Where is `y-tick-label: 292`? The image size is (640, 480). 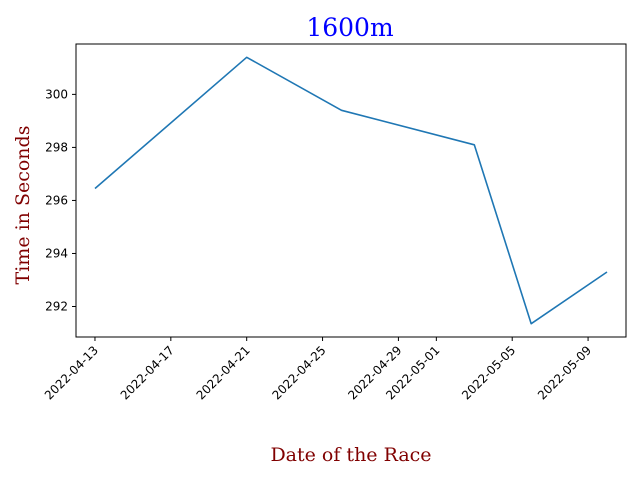
y-tick-label: 292 is located at coordinates (56, 307).